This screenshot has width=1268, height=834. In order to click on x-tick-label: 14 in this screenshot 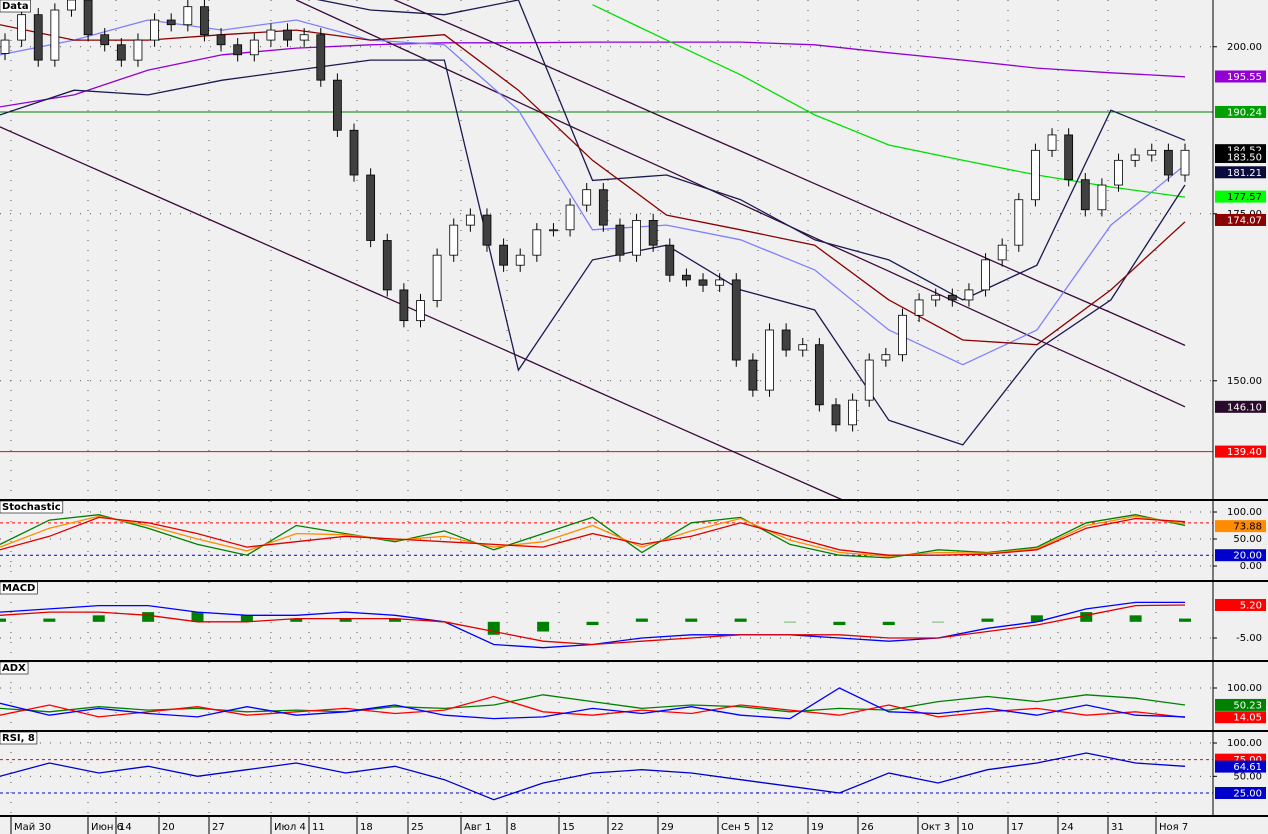, I will do `click(125, 827)`.